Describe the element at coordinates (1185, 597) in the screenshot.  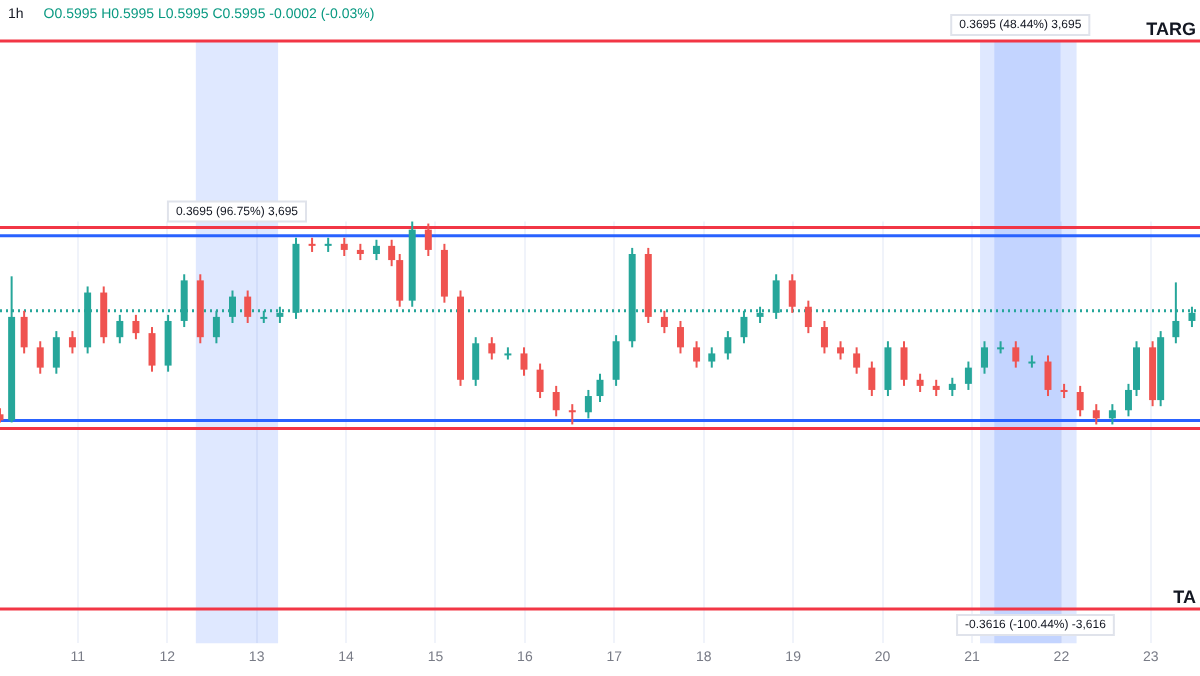
I see `ref-line-label: TA` at that location.